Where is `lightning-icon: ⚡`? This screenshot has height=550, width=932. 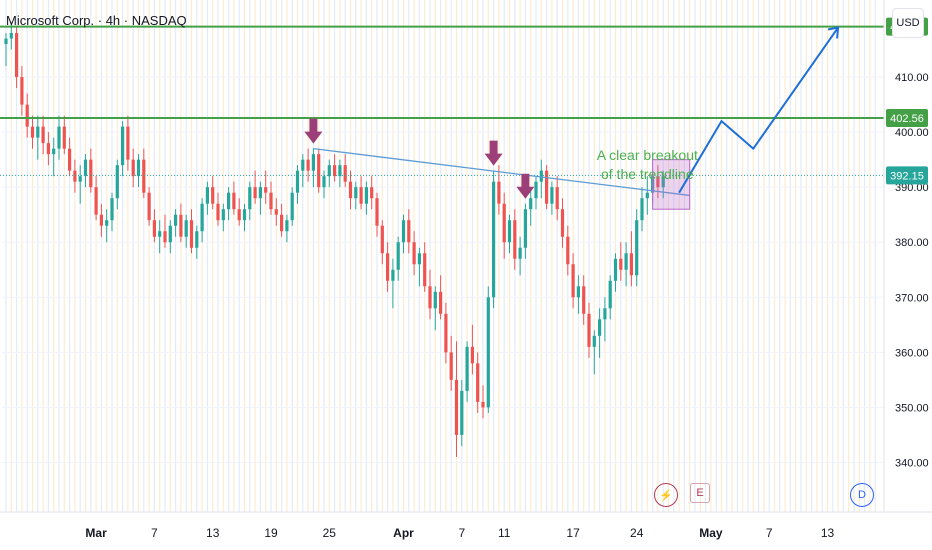
lightning-icon: ⚡ is located at coordinates (666, 495).